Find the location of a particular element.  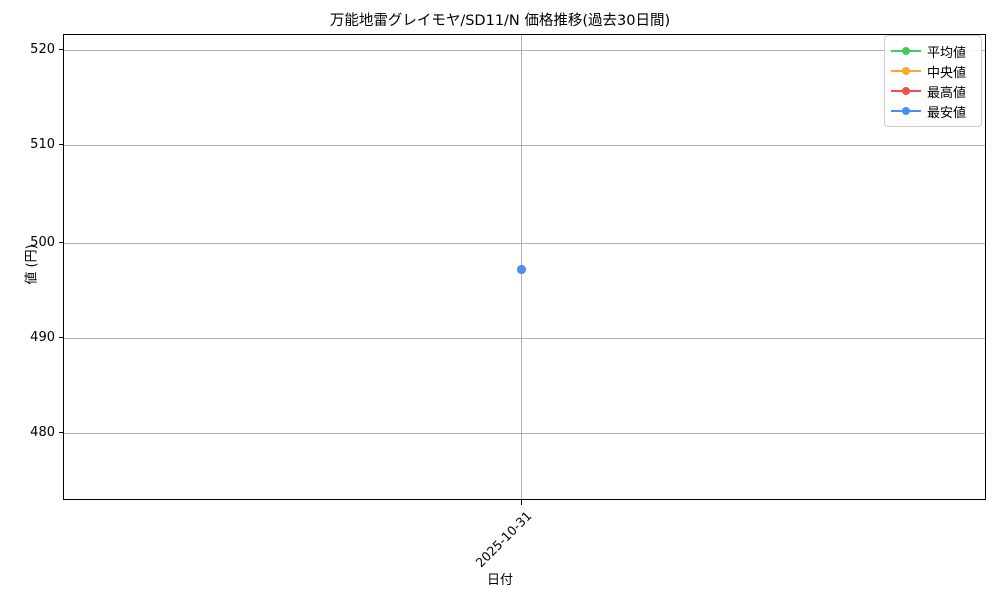

legend-item-median: 中央値 is located at coordinates (933, 71).